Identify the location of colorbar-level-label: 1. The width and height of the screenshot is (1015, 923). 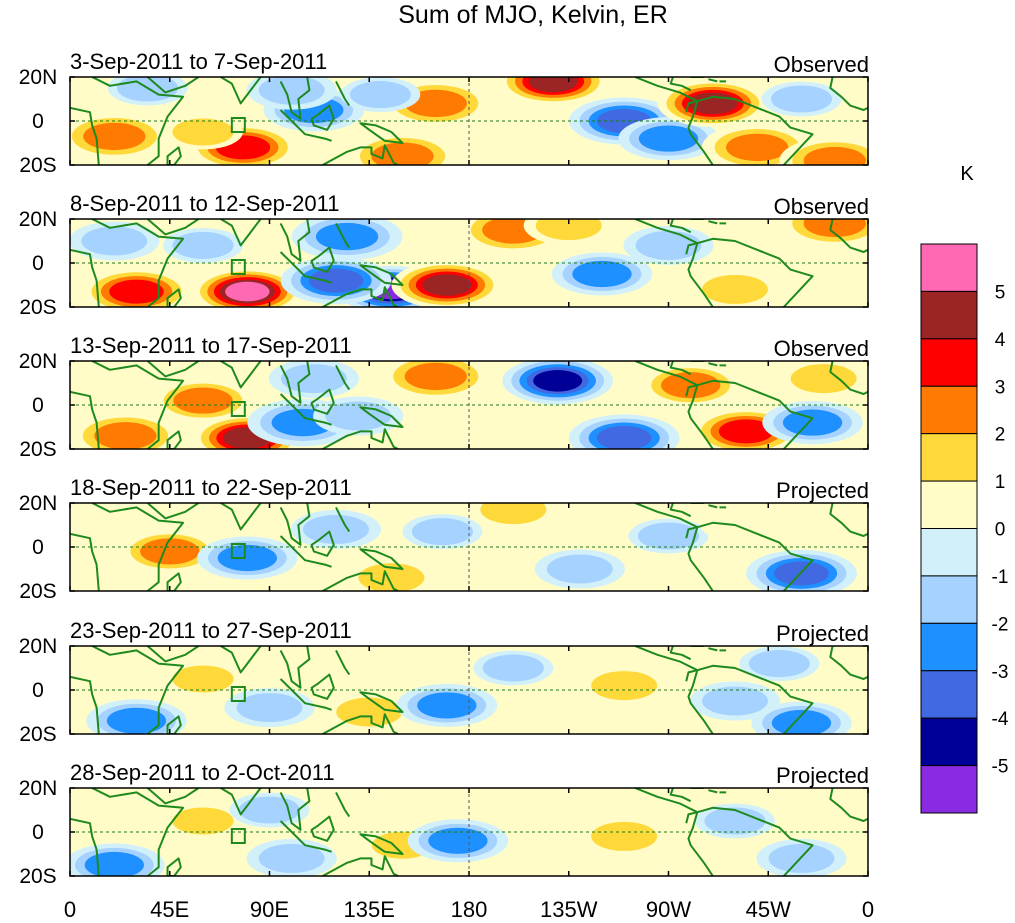
(1000, 482).